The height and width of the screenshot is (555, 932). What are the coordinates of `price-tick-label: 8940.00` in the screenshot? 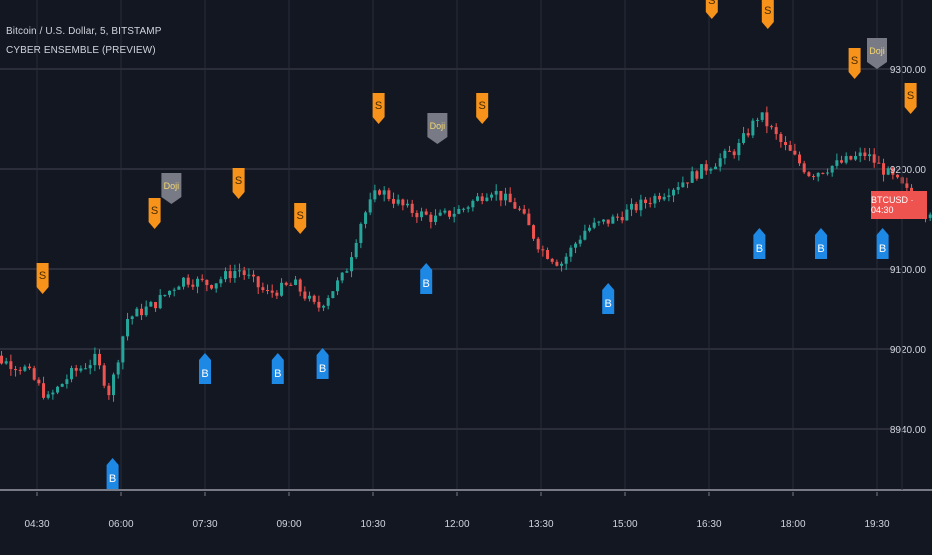 It's located at (908, 430).